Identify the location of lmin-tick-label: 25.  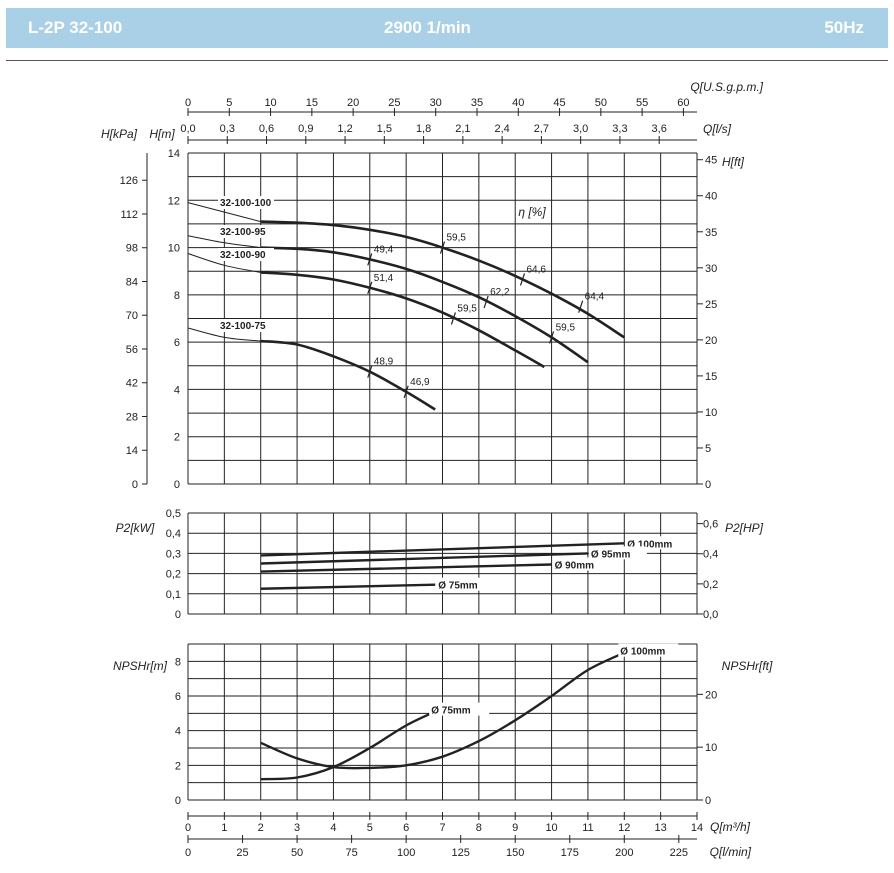
(242, 853).